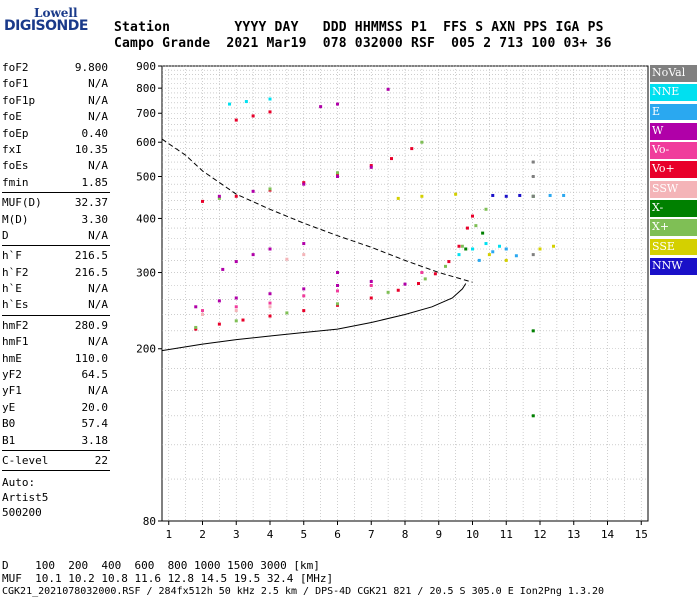 This screenshot has height=600, width=700. Describe the element at coordinates (56, 236) in the screenshot. I see `param-row: D N/A` at that location.